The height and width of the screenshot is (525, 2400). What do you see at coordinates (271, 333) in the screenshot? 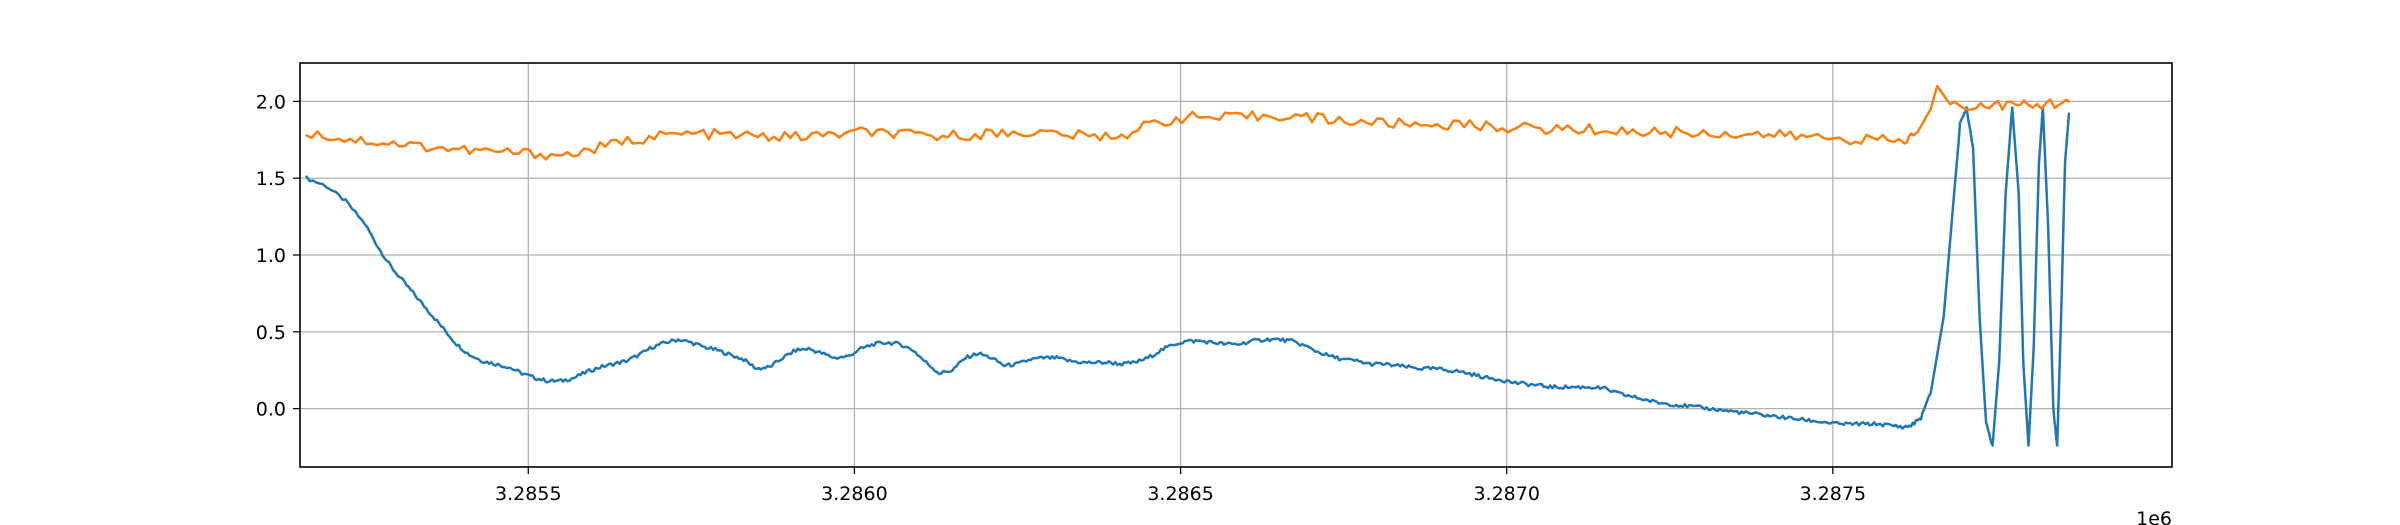
I see `y-tick-label: 0.5` at bounding box center [271, 333].